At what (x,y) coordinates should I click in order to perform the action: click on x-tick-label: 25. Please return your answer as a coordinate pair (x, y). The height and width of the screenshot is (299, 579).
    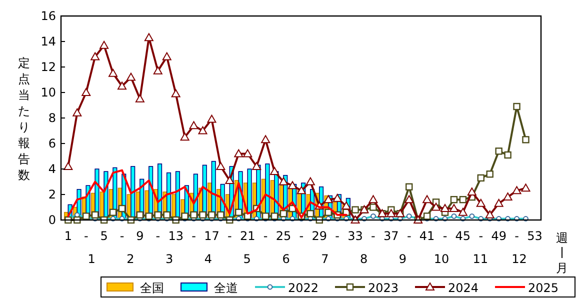
    Looking at the image, I should click on (284, 236).